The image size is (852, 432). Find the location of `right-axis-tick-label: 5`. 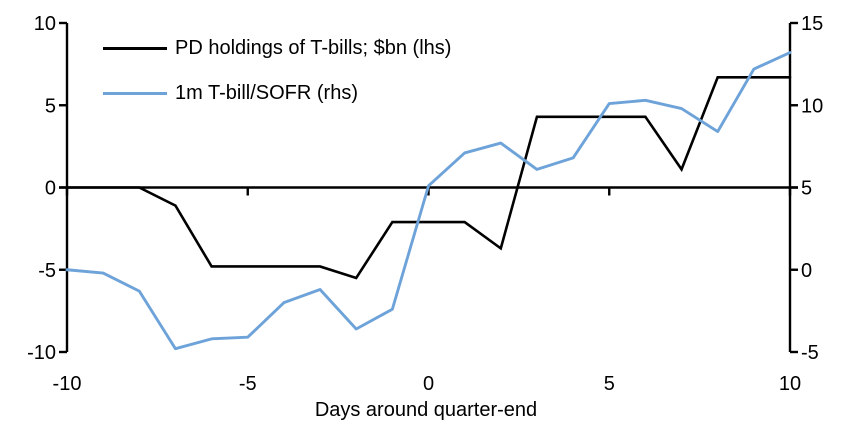

right-axis-tick-label: 5 is located at coordinates (806, 189).